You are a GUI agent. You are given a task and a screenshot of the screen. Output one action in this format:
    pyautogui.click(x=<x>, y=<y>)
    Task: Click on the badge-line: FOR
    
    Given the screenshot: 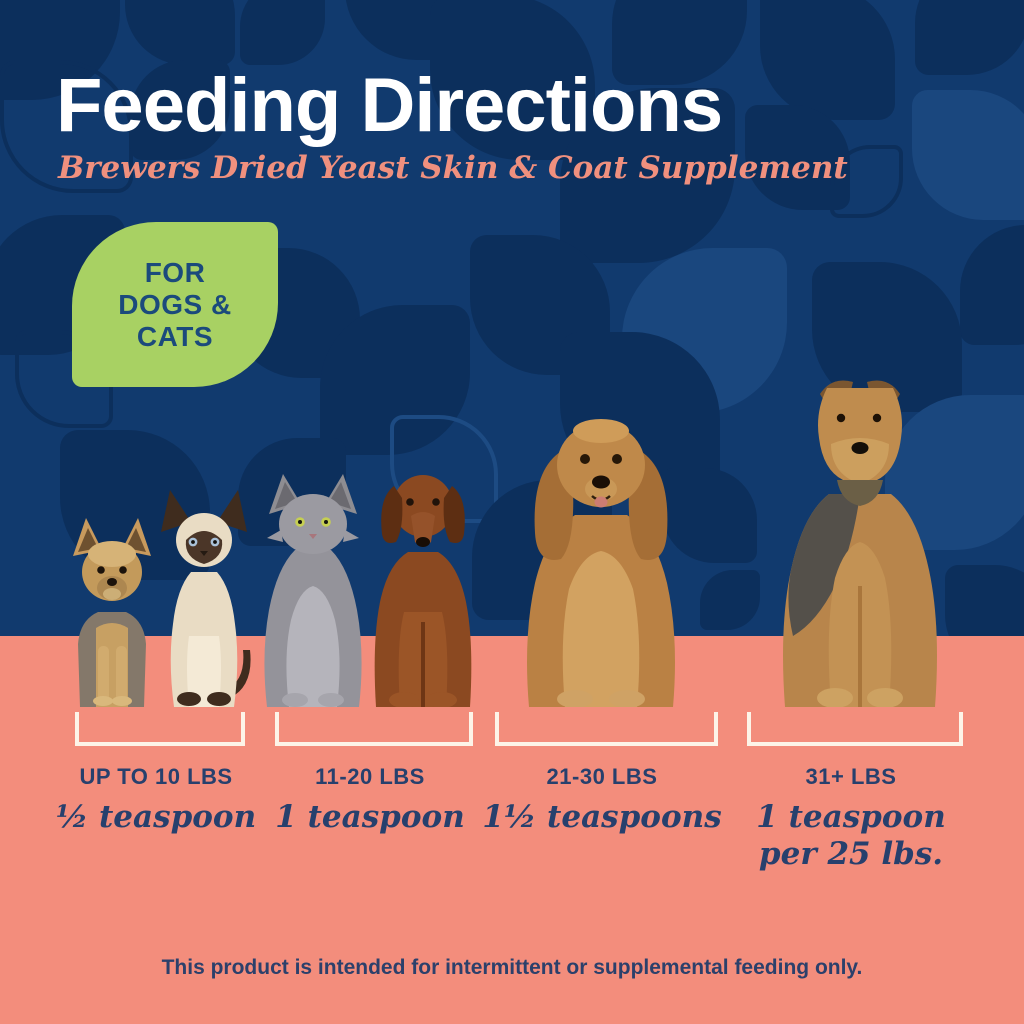 What is the action you would take?
    pyautogui.click(x=175, y=272)
    